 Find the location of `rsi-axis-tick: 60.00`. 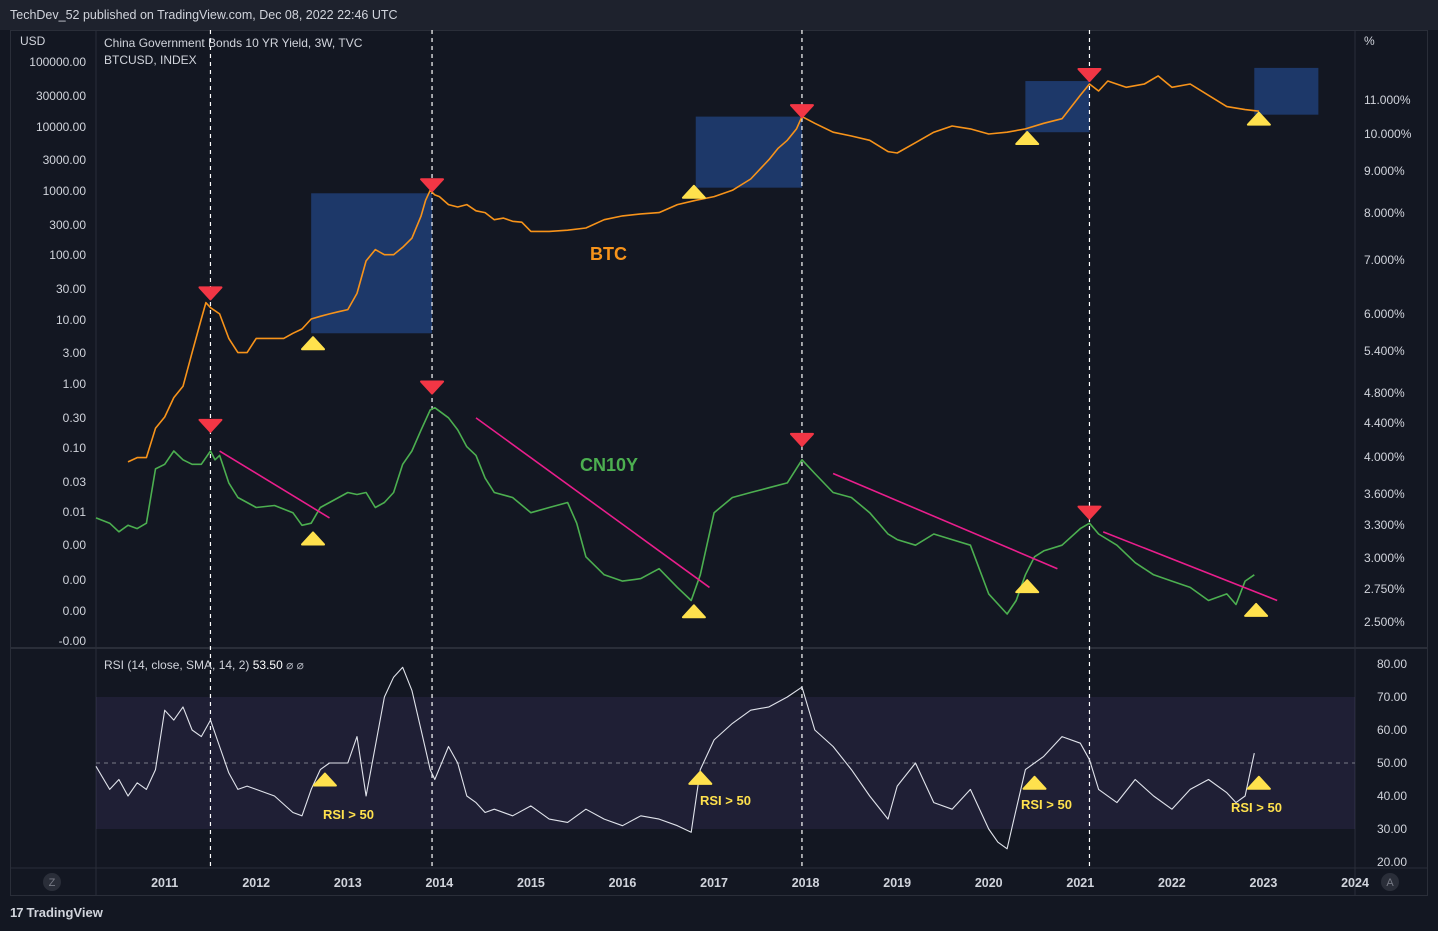

rsi-axis-tick: 60.00 is located at coordinates (1392, 730).